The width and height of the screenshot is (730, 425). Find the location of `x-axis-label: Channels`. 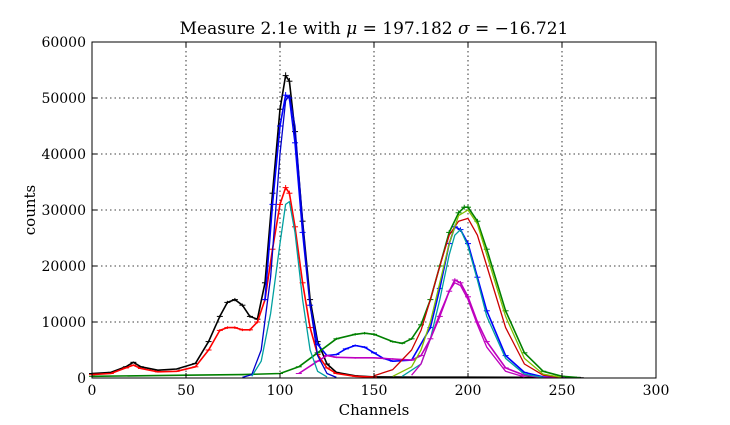

x-axis-label: Channels is located at coordinates (374, 410).